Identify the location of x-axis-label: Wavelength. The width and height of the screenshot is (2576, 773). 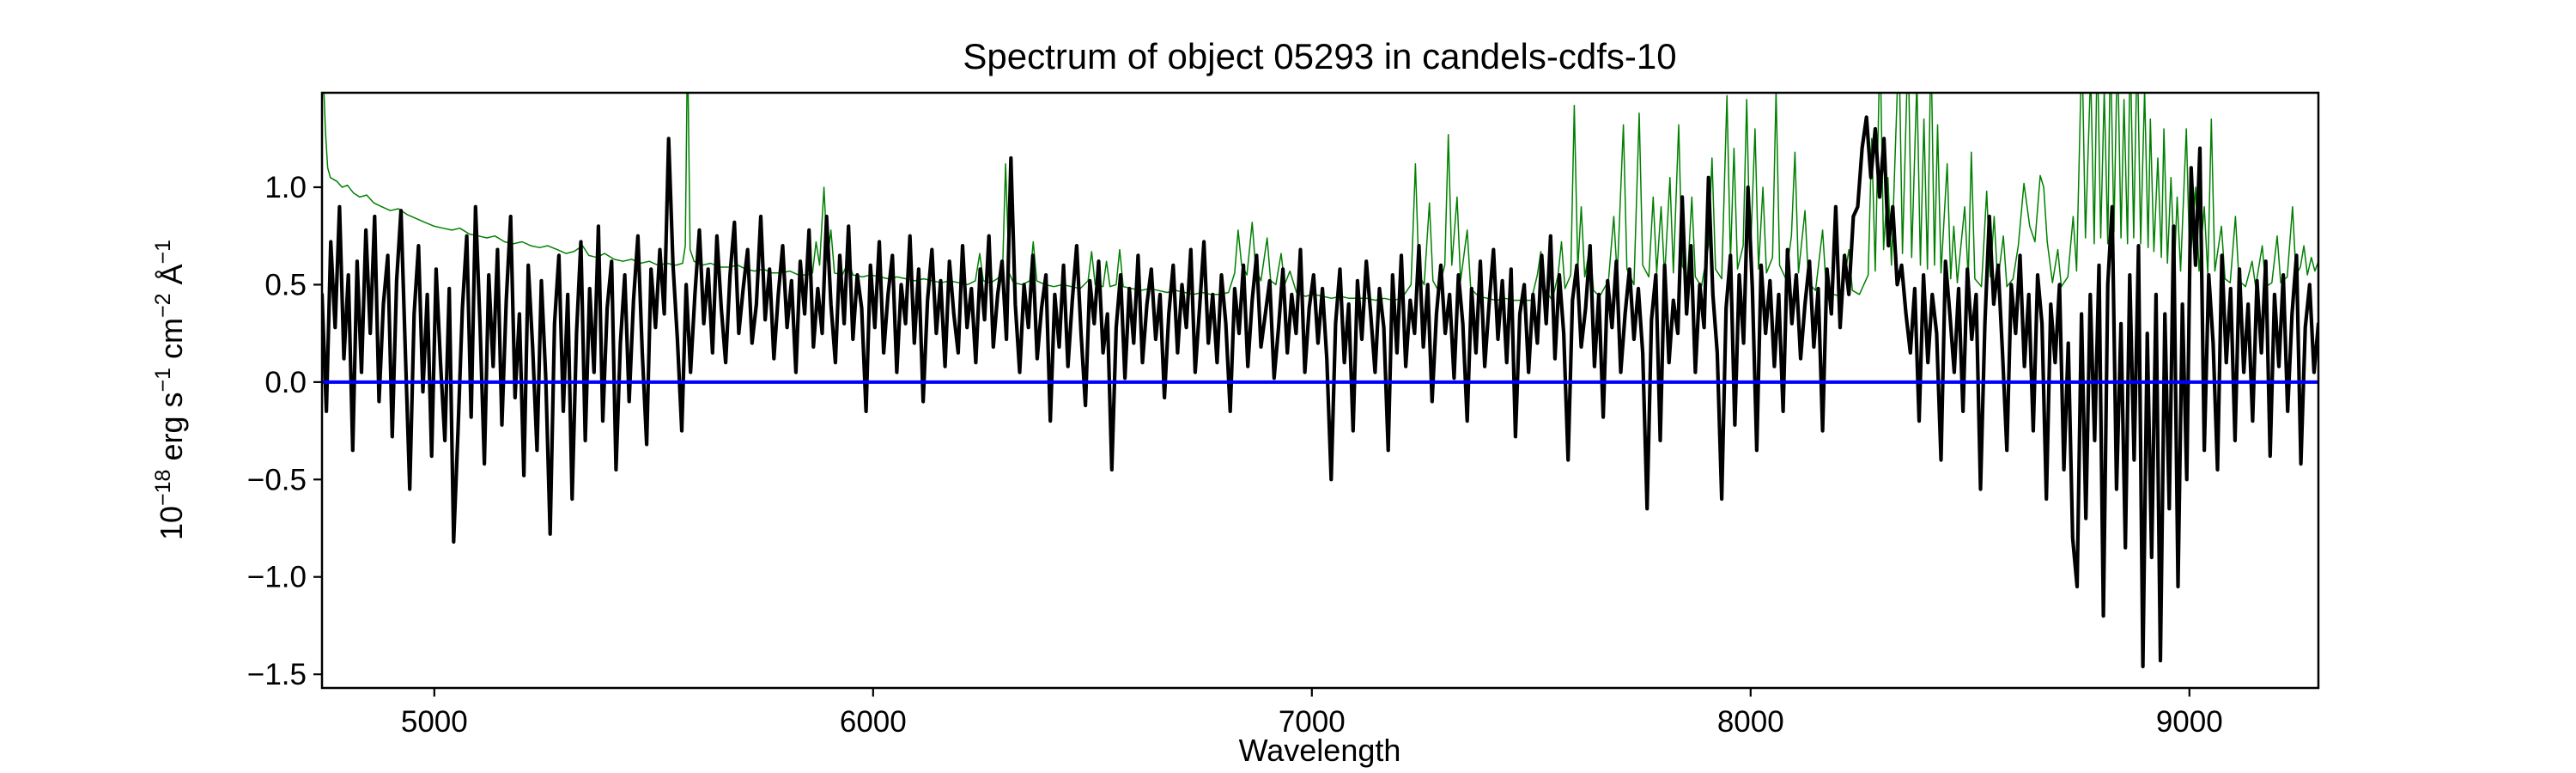
(1320, 750).